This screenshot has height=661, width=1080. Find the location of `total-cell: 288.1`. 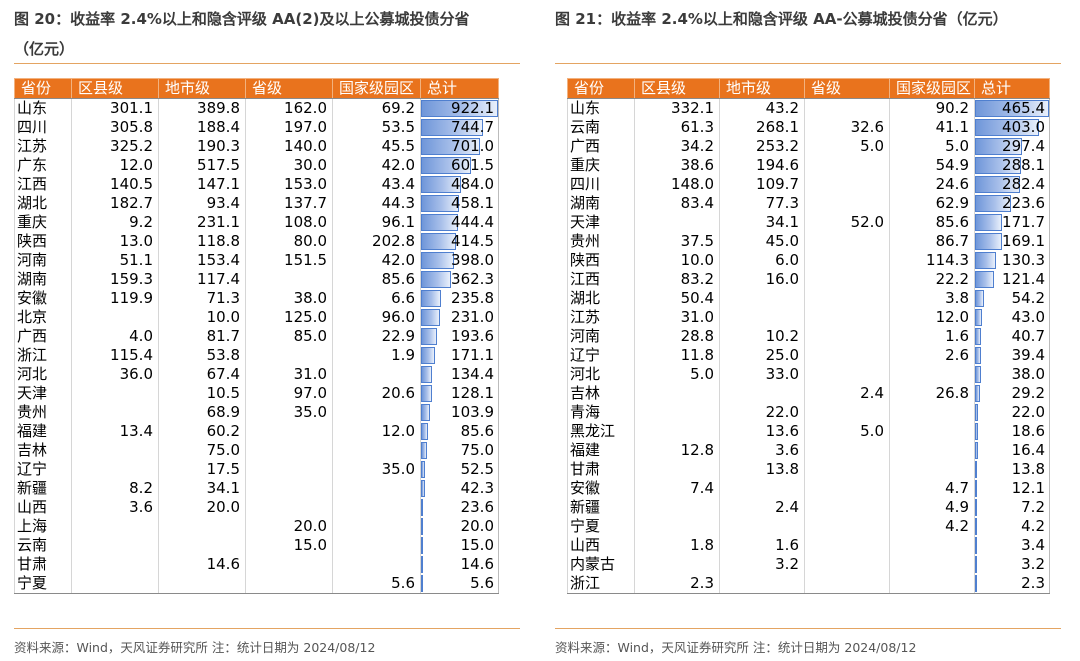

total-cell: 288.1 is located at coordinates (1012, 165).